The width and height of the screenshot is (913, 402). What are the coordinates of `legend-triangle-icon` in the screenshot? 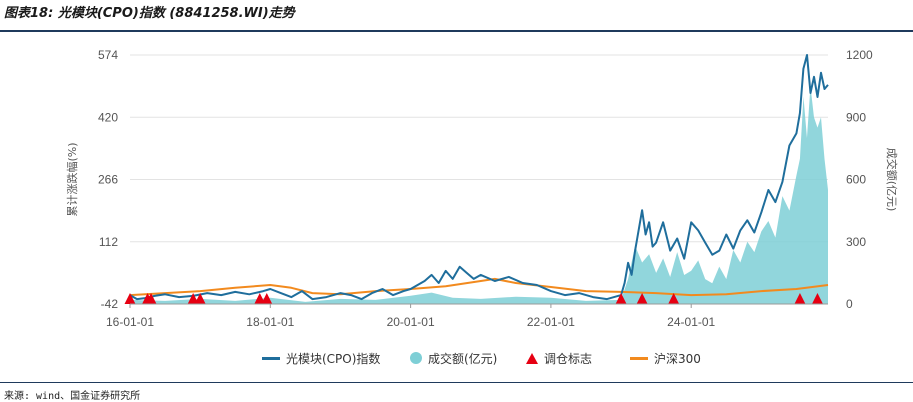 It's located at (532, 358).